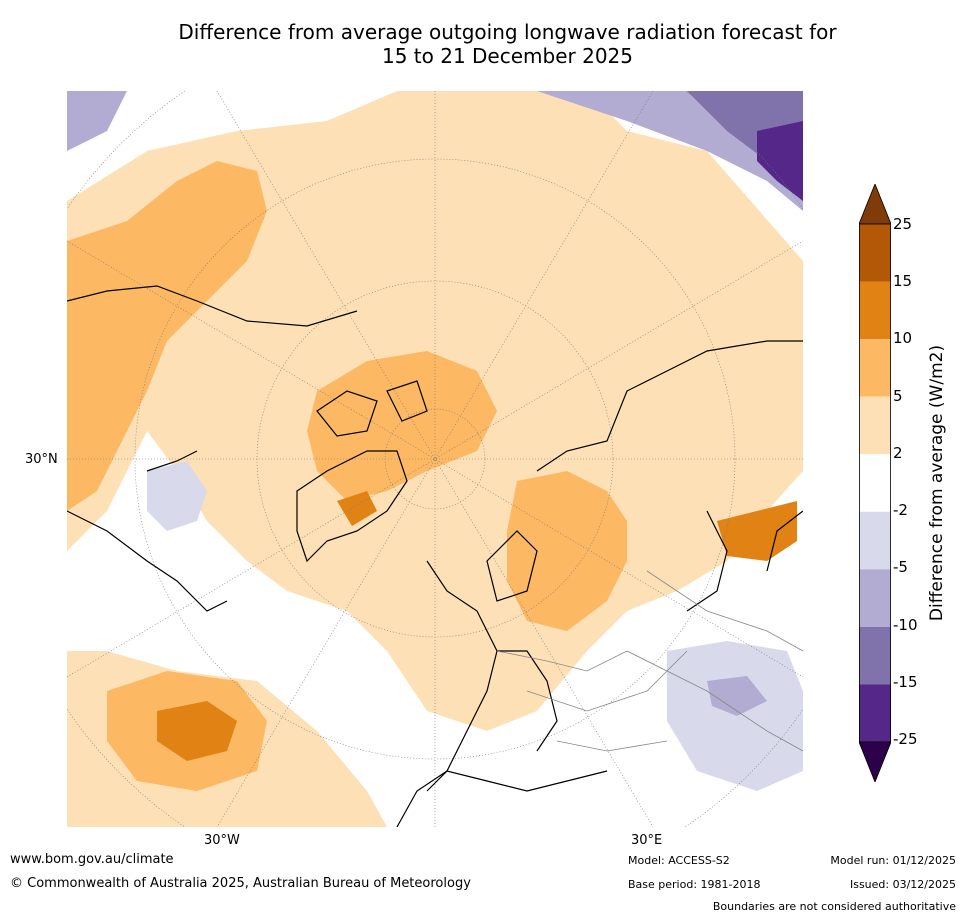  I want to click on colorbar-tick-label: 2, so click(898, 453).